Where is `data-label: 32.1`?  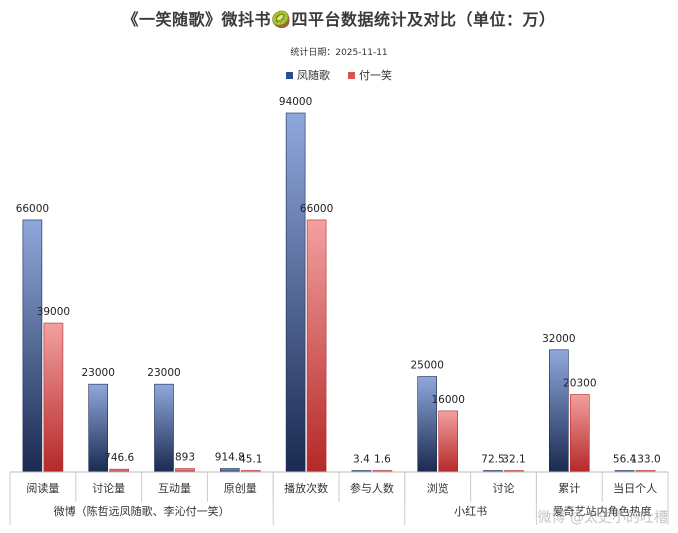
data-label: 32.1 is located at coordinates (513, 460).